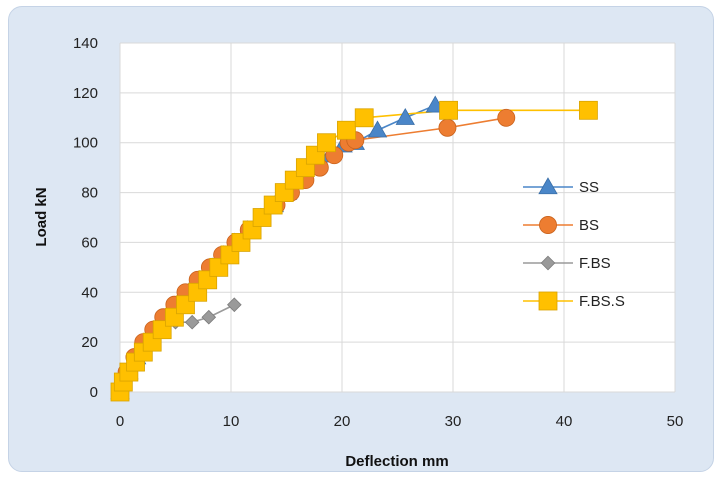 This screenshot has width=720, height=477. What do you see at coordinates (85, 43) in the screenshot?
I see `y-tick-label: 140` at bounding box center [85, 43].